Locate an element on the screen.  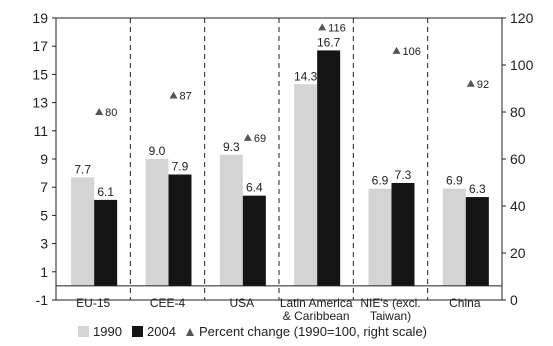
percent-change-label: 80 is located at coordinates (111, 113).